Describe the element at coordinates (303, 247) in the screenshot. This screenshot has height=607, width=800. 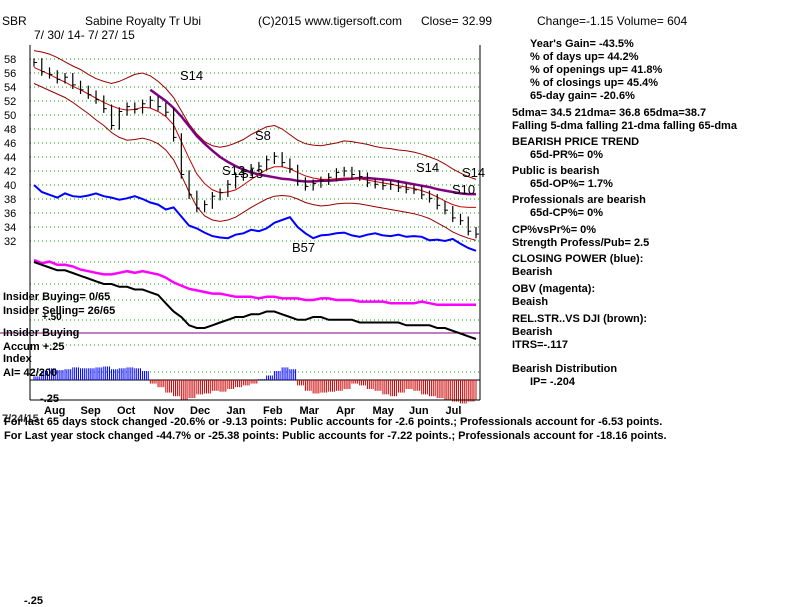
I see `signal-b57-7: B57` at that location.